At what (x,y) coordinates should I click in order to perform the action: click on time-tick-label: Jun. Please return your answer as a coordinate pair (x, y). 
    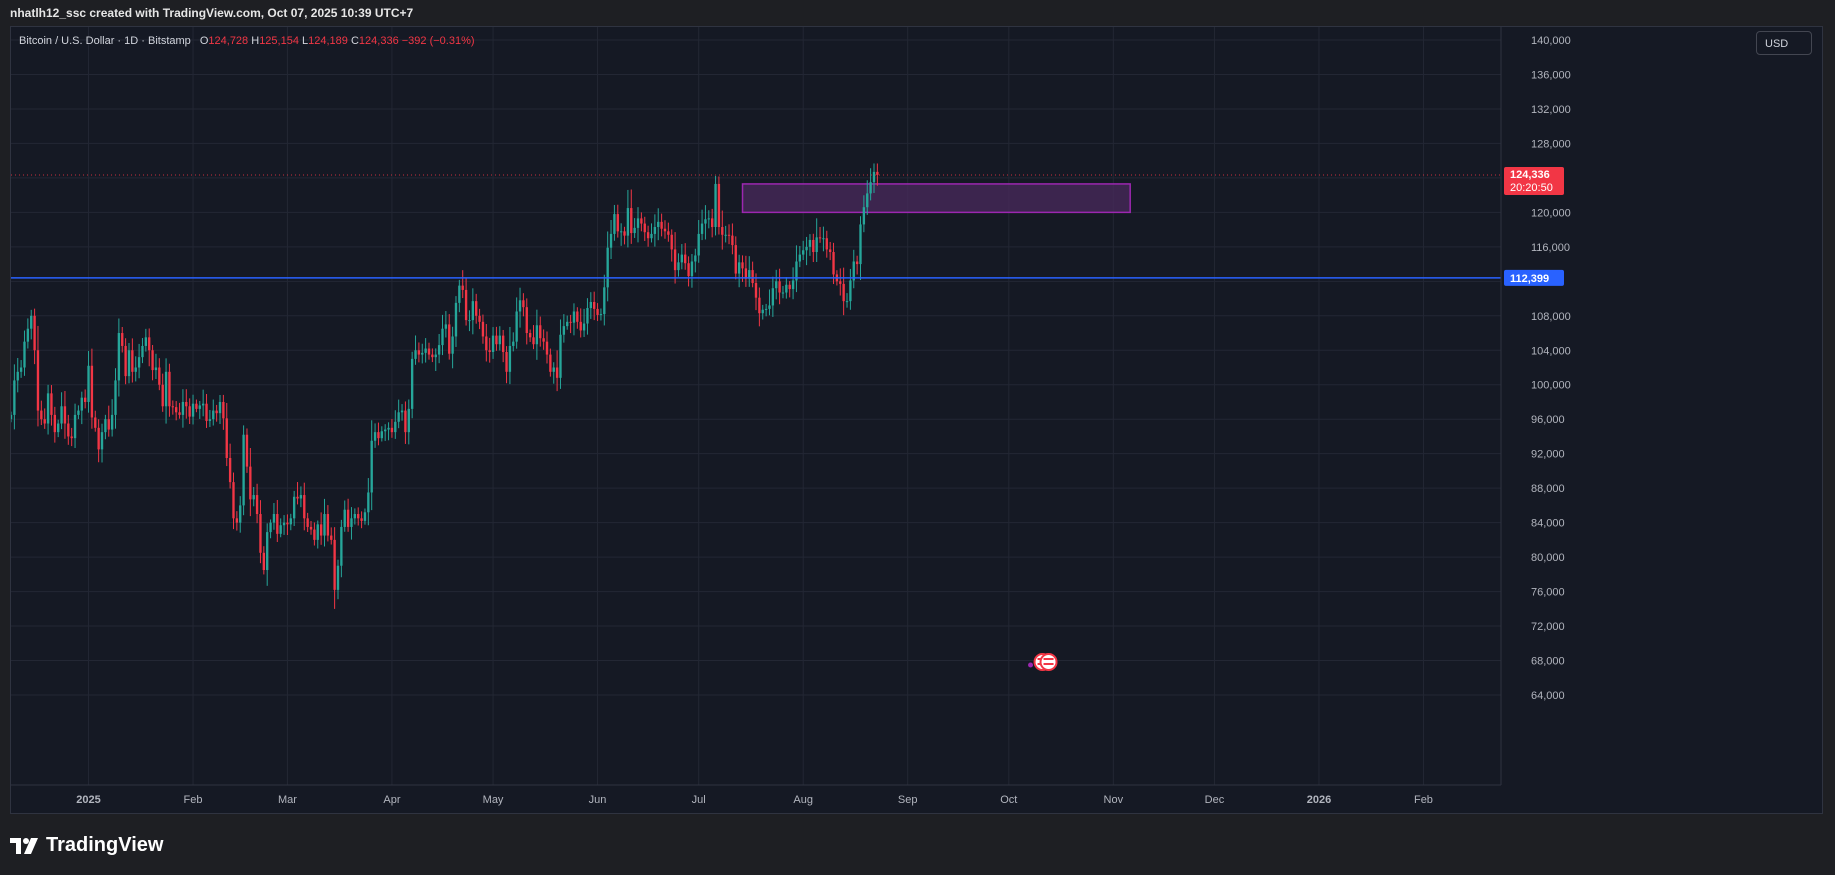
    Looking at the image, I should click on (598, 800).